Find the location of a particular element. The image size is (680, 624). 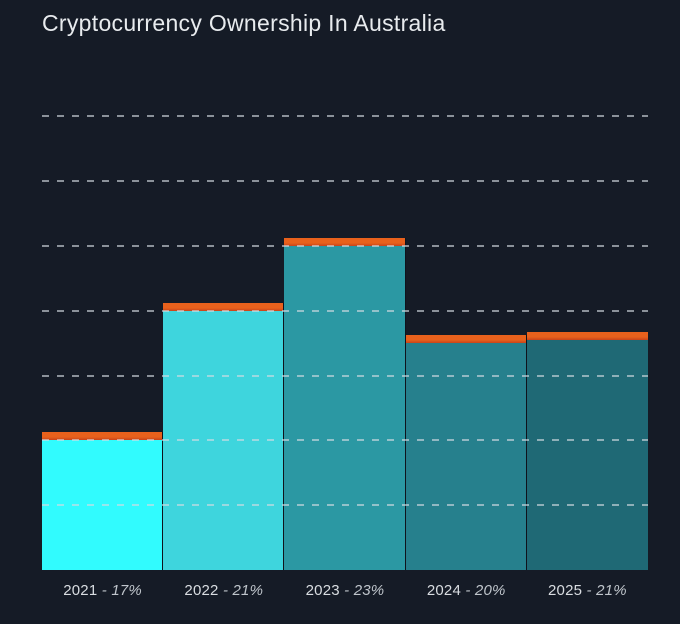

bar-2023 is located at coordinates (345, 403).